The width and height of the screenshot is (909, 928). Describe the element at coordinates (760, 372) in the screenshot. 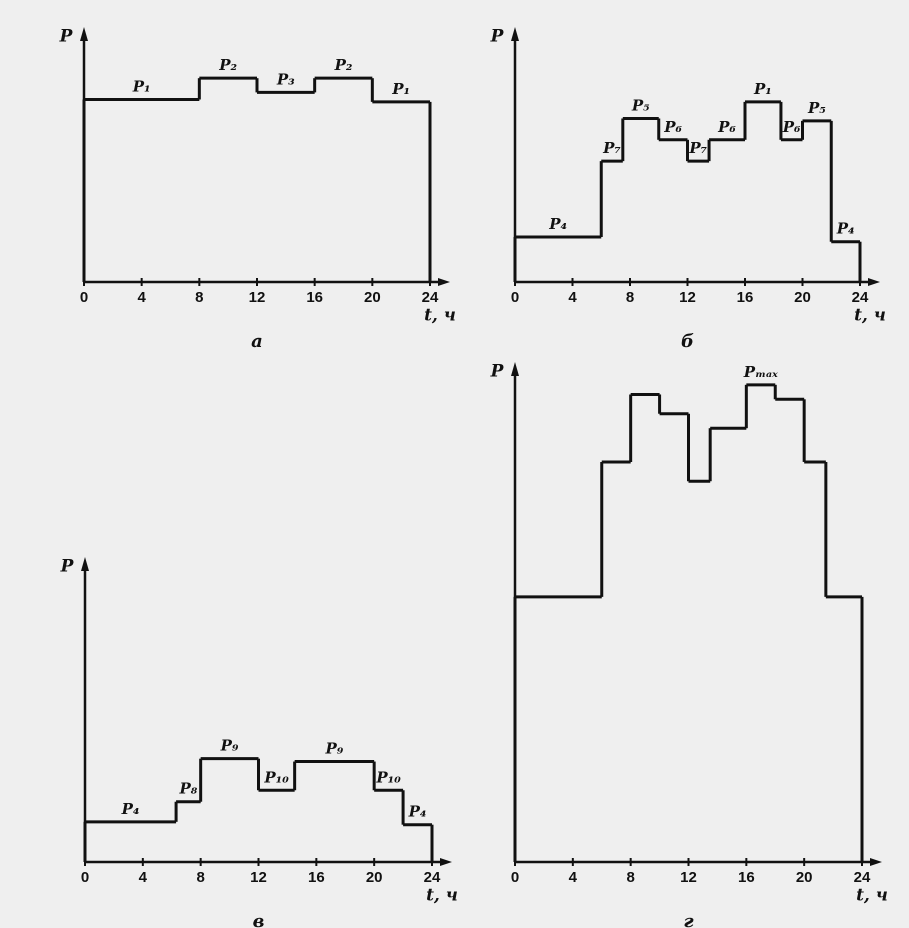

I see `step-label: Pₘₐₓ` at that location.